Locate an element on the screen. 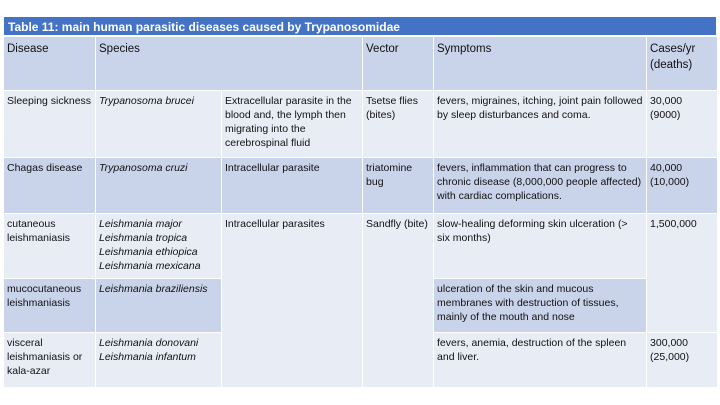 This screenshot has width=720, height=405. deaths-count: (10,000) is located at coordinates (670, 182).